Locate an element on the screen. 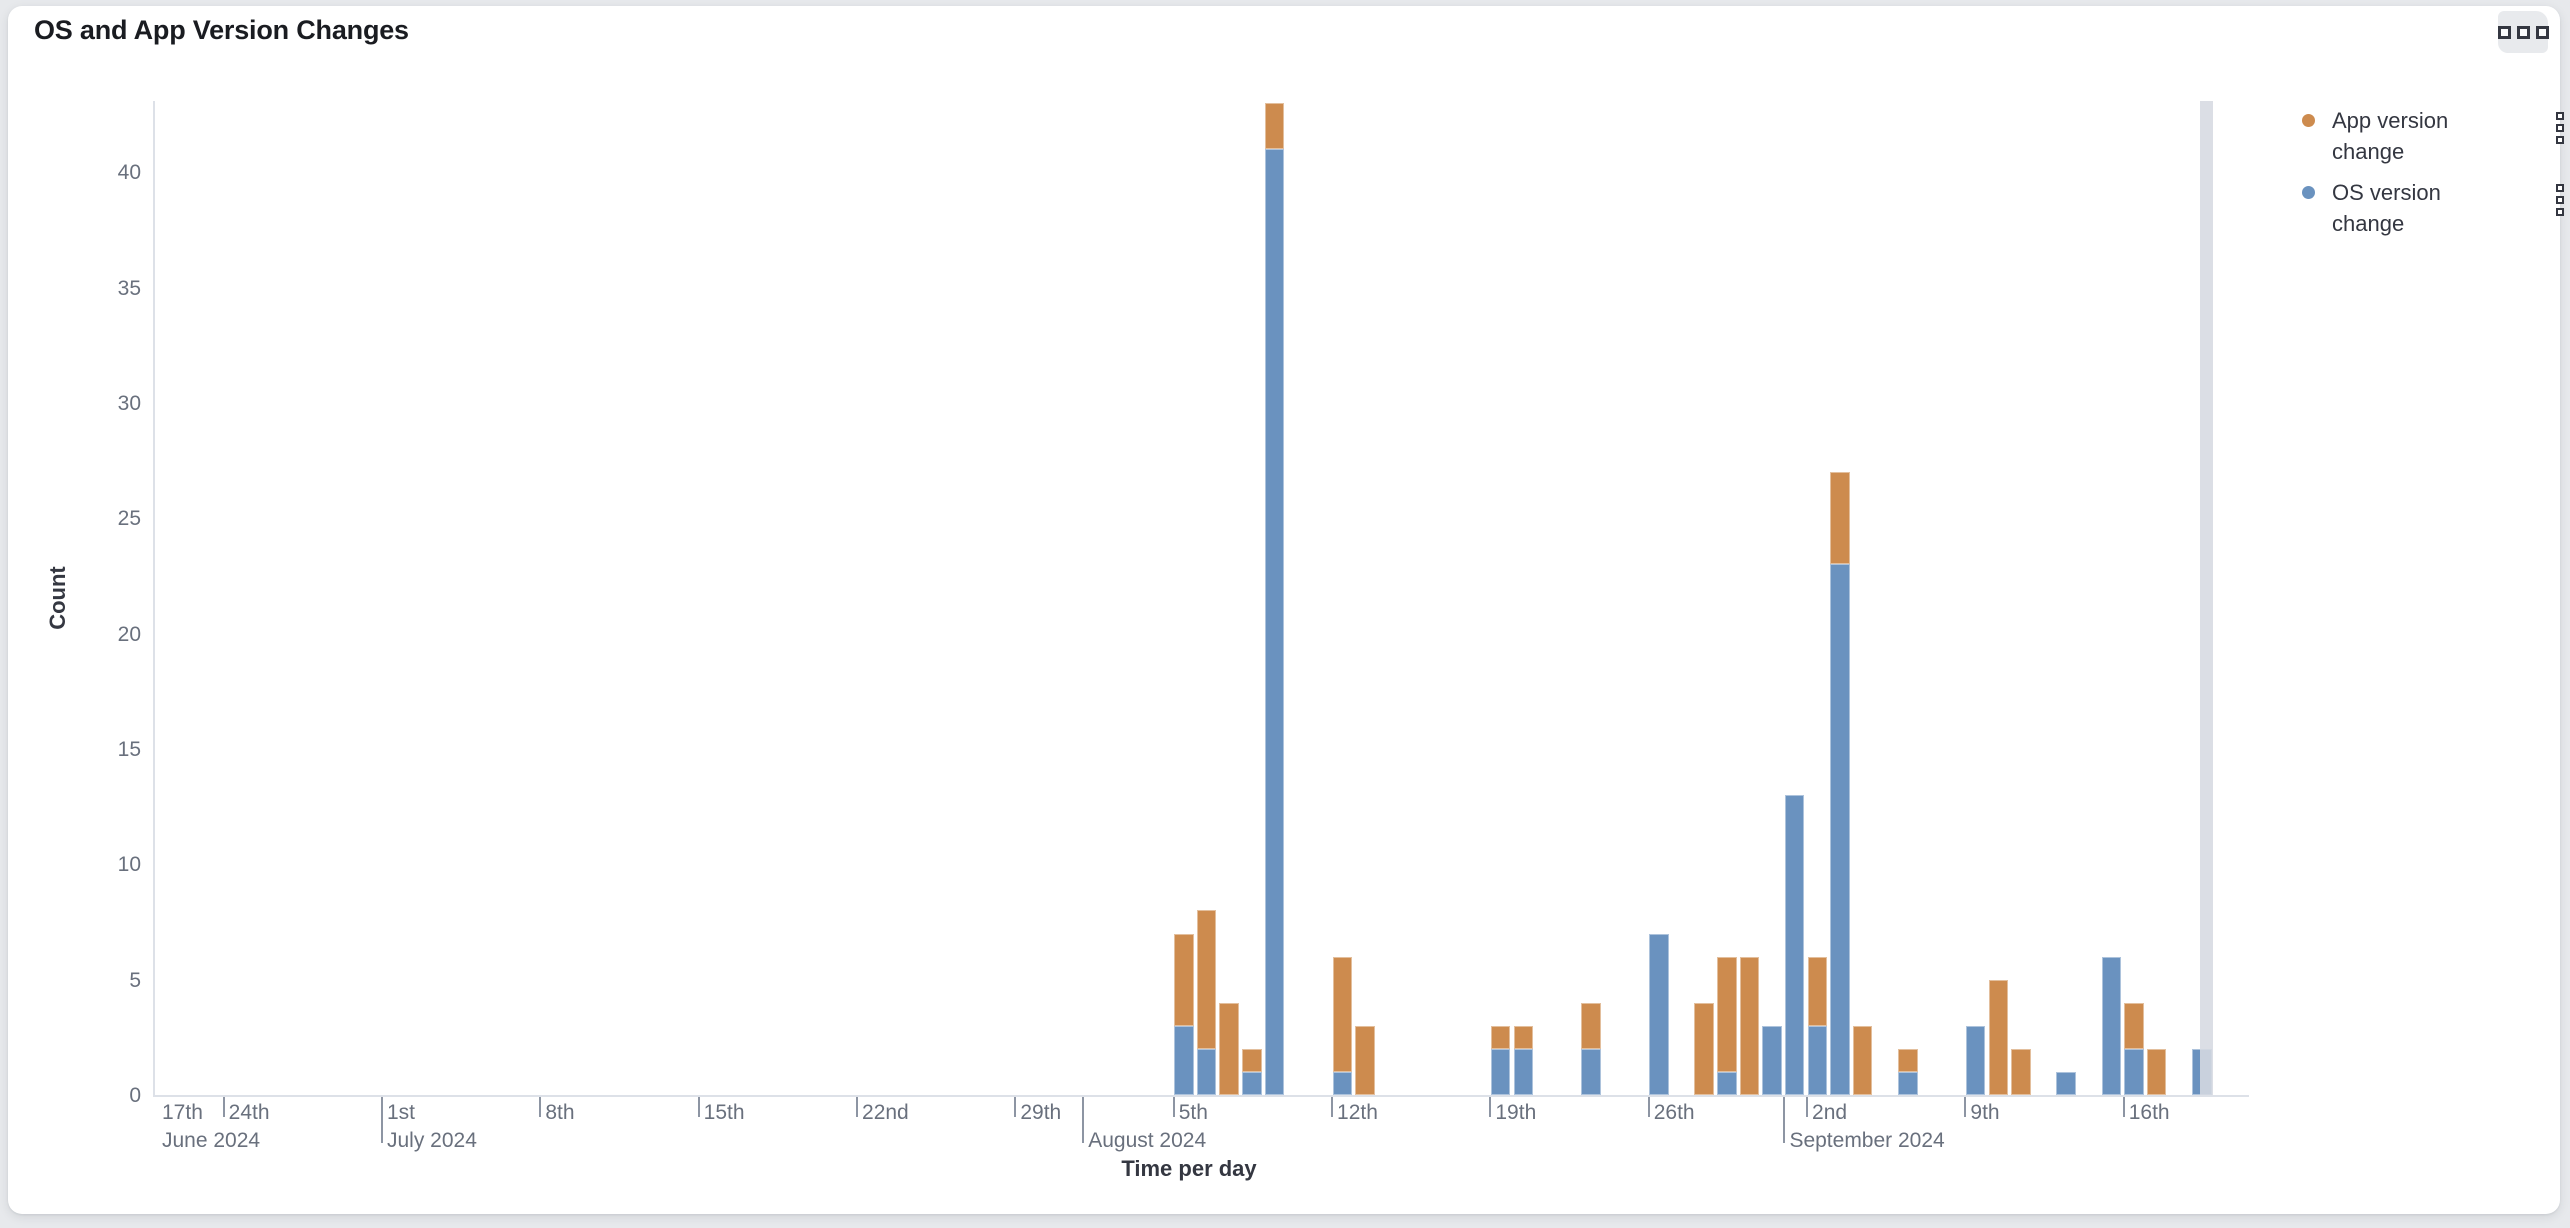  x-tick-month-label: June 2024 is located at coordinates (211, 1140).